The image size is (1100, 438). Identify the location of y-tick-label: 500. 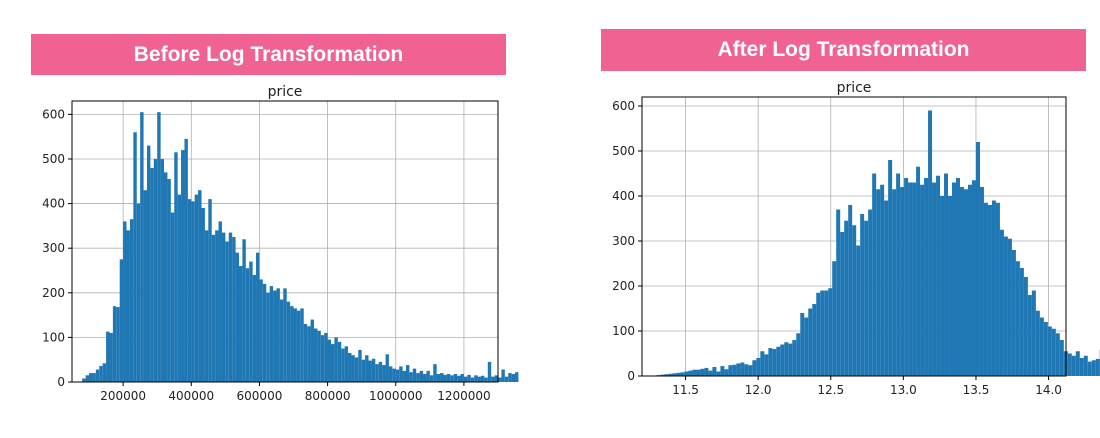
(53, 159).